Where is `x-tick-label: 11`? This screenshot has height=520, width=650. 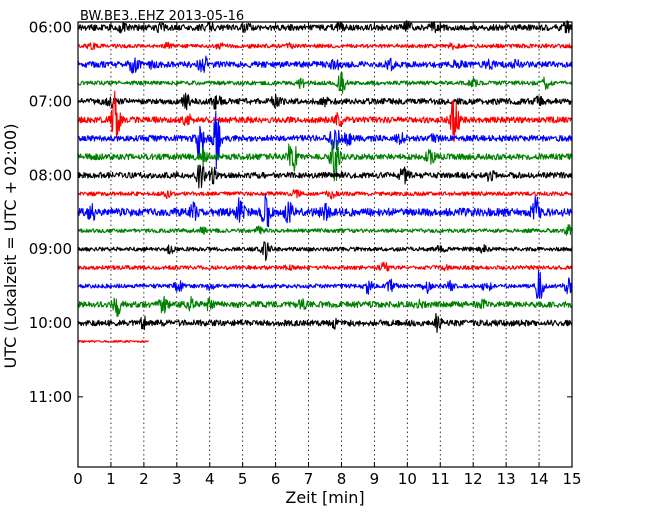 x-tick-label: 11 is located at coordinates (440, 479).